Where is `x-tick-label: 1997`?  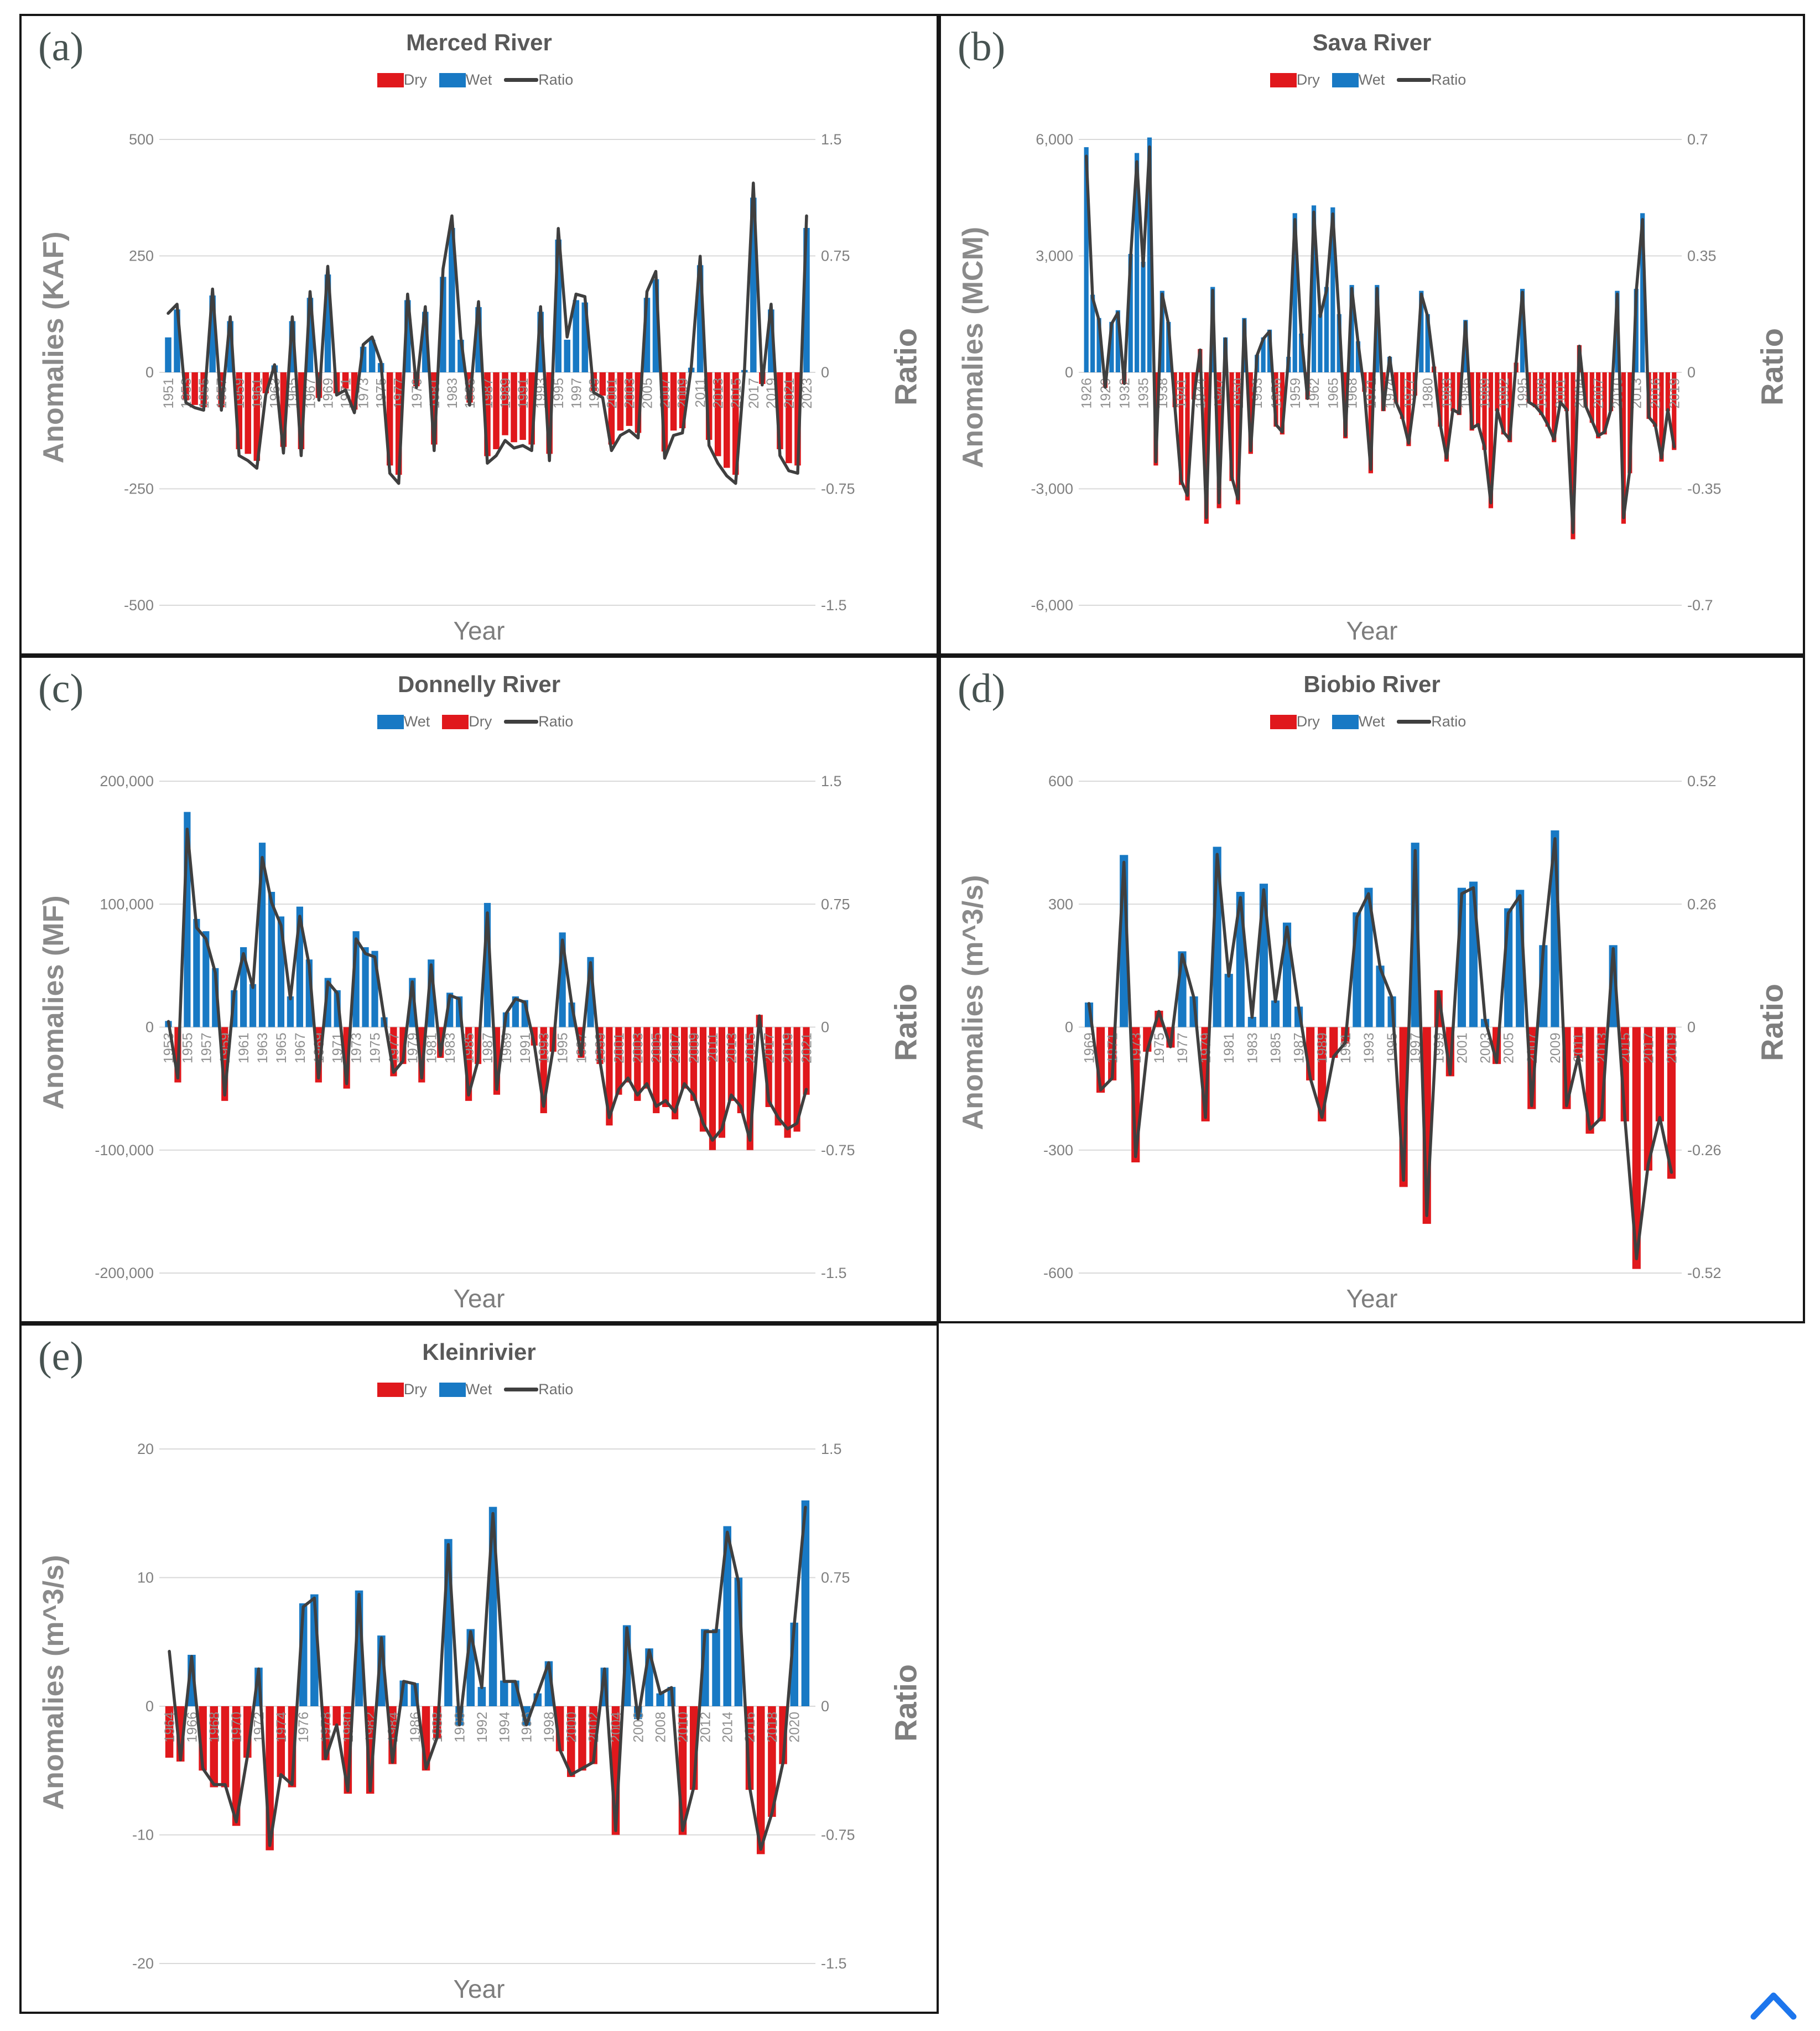
x-tick-label: 1997 is located at coordinates (577, 393).